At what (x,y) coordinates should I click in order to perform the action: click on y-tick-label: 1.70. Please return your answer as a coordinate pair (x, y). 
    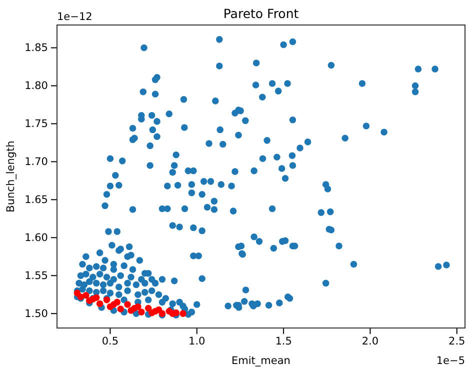
    Looking at the image, I should click on (36, 162).